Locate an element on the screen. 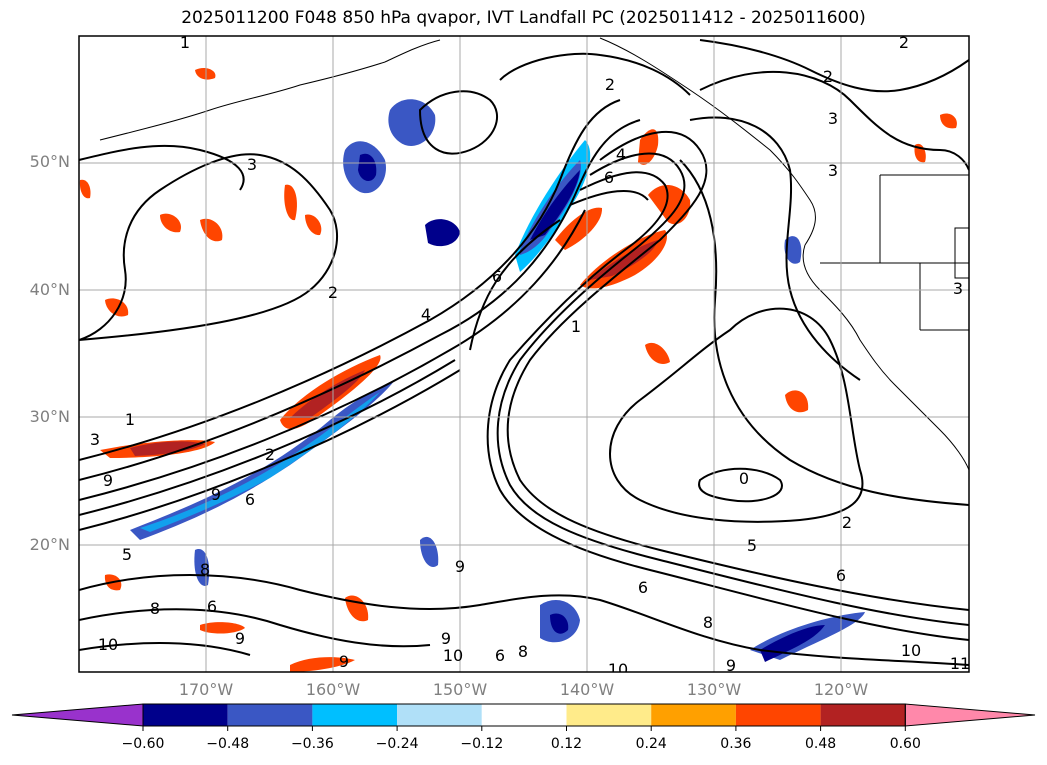 Image resolution: width=1047 pixels, height=765 pixels. colorbar-tick-label: −0.48 is located at coordinates (228, 744).